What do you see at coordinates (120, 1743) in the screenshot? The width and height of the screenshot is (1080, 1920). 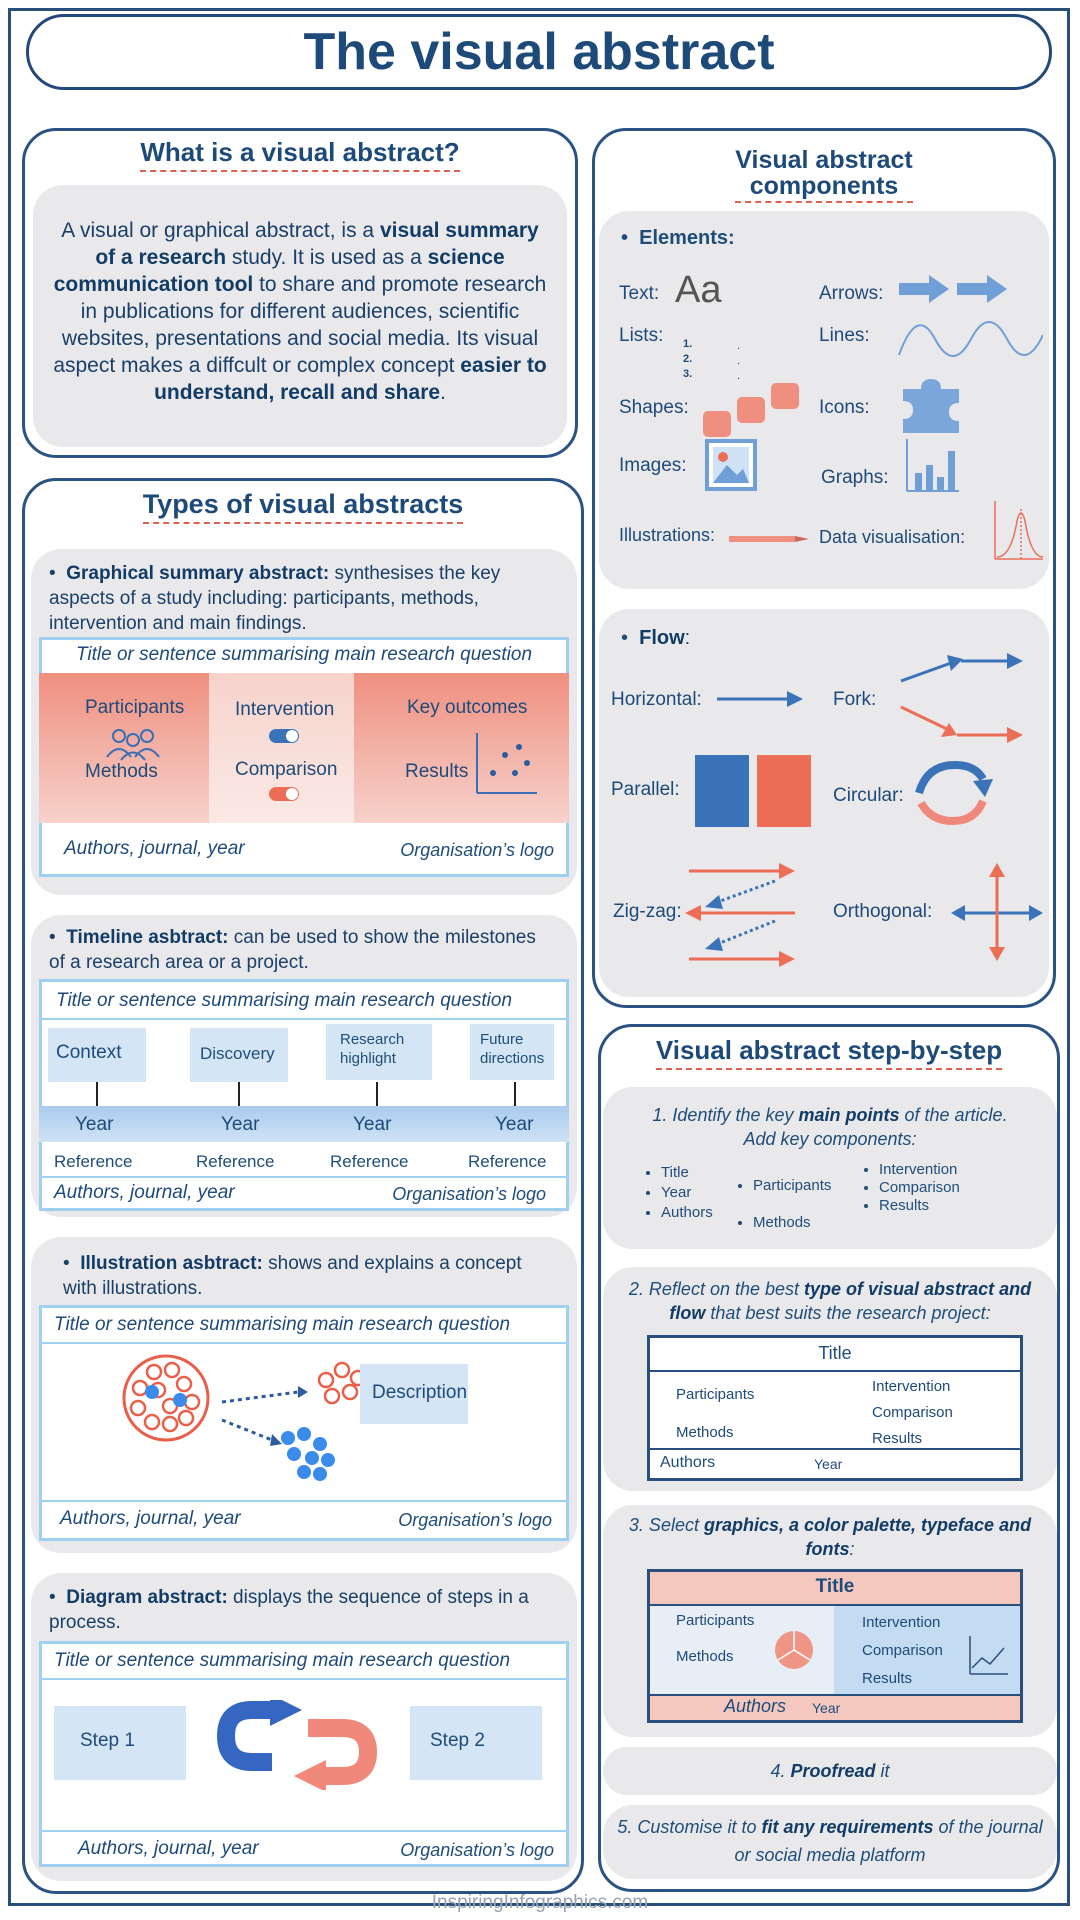 I see `step1-box: Step 1` at bounding box center [120, 1743].